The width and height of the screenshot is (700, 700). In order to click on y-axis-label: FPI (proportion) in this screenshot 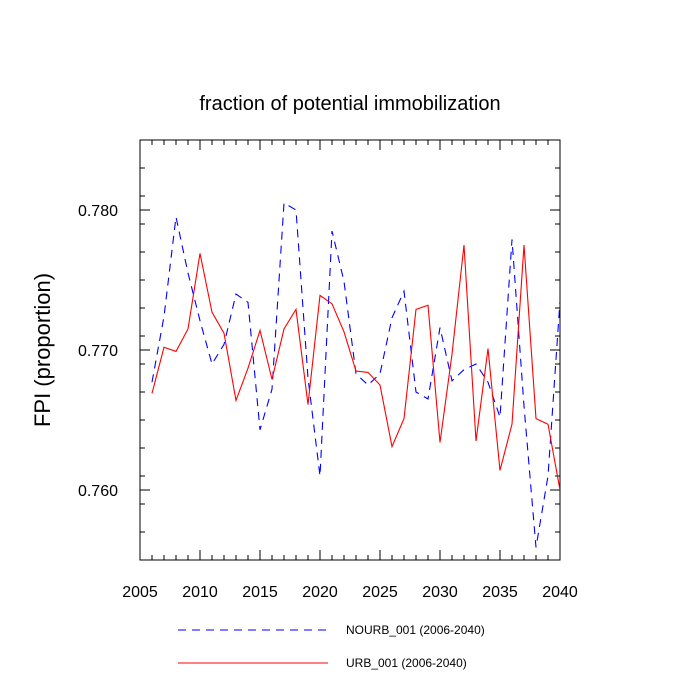, I will do `click(42, 350)`.